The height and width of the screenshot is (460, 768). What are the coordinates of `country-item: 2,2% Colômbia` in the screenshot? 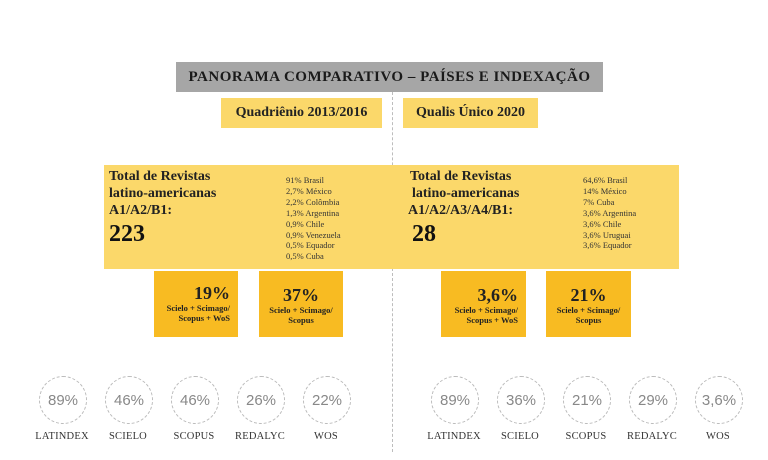 It's located at (313, 201).